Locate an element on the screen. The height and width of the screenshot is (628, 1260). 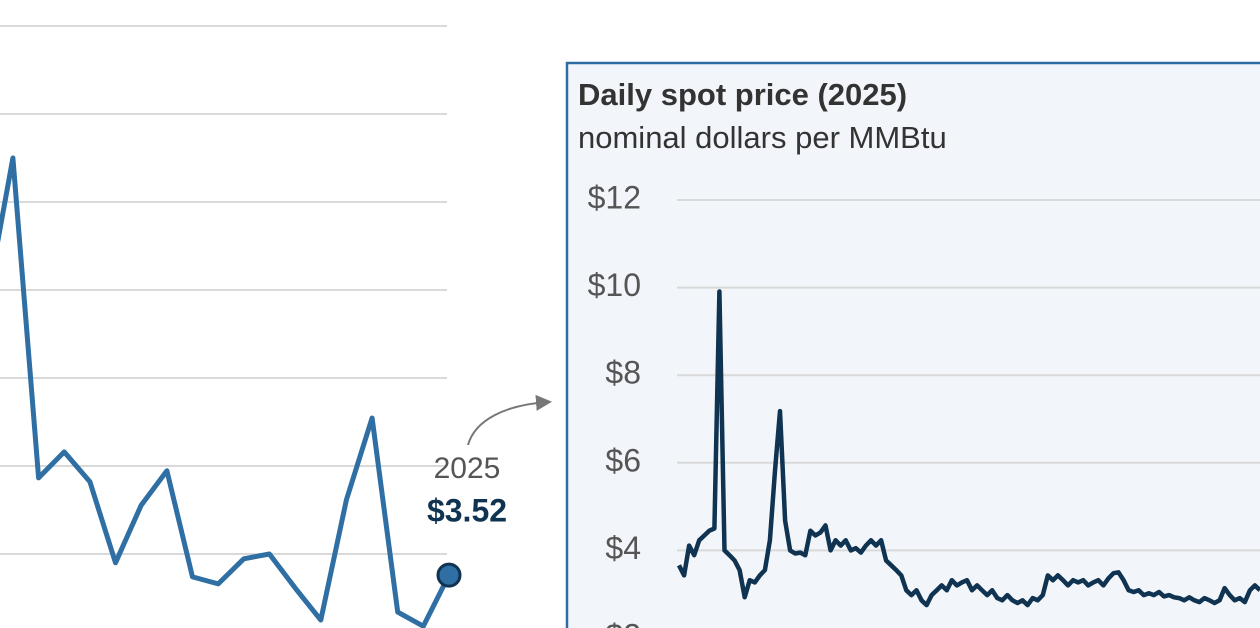
chart-subtitle: nominal dollars per MMBtu is located at coordinates (762, 137).